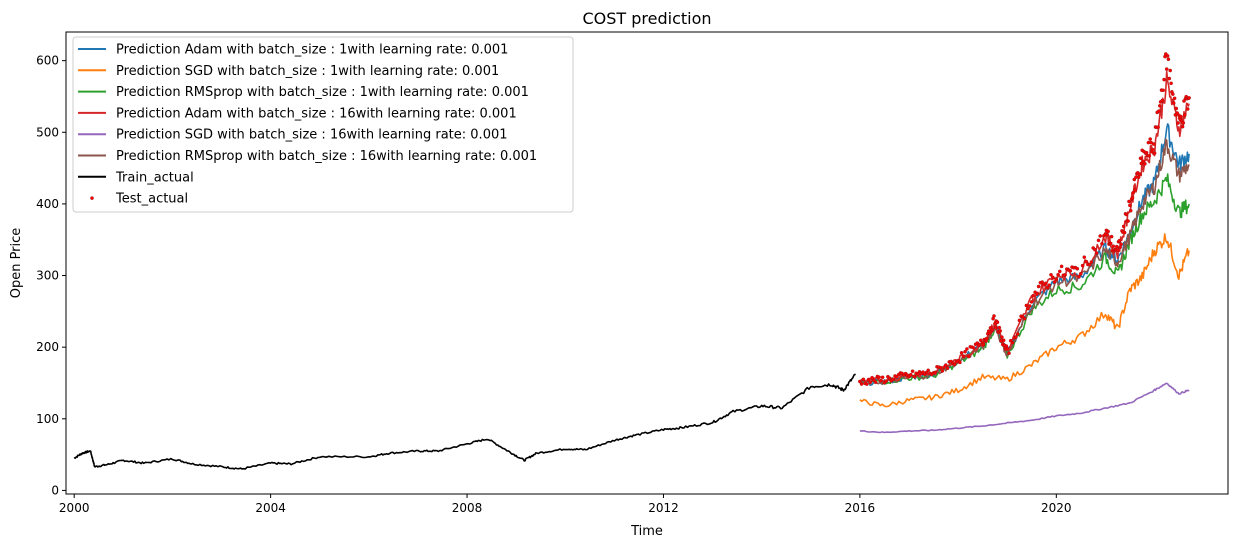  I want to click on y-tick-label: 300, so click(47, 276).